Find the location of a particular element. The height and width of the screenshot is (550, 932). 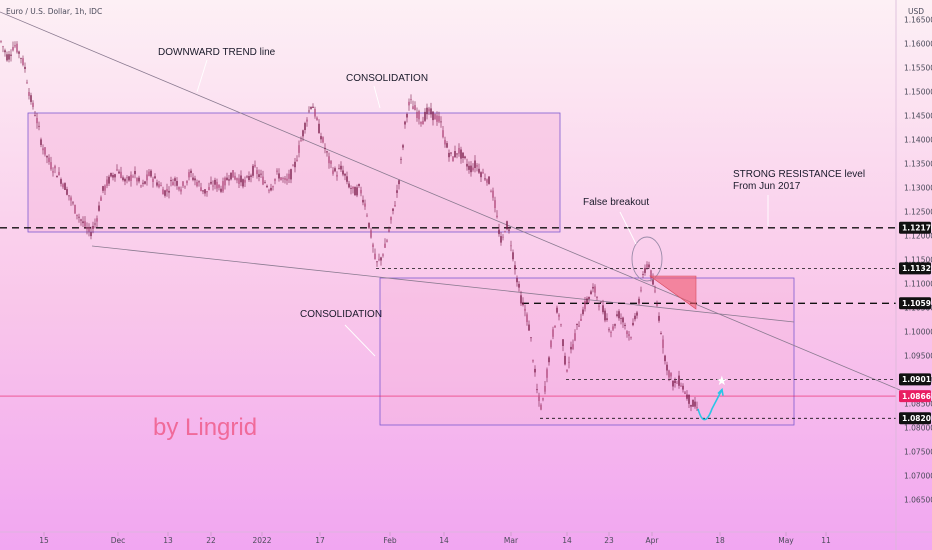

x-tick-label: 14 is located at coordinates (567, 540).